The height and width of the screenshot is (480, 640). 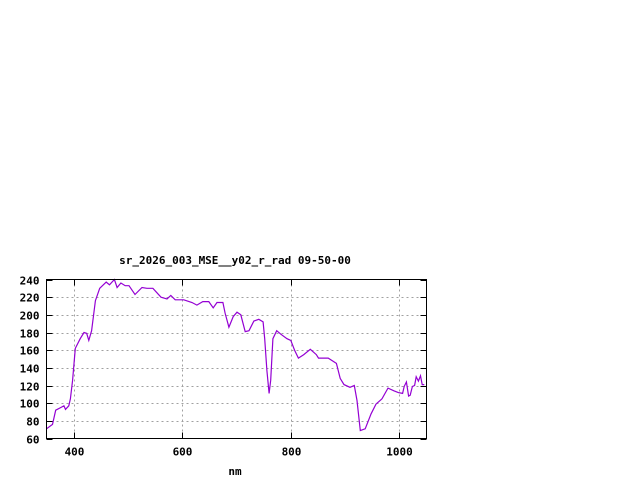 What do you see at coordinates (75, 452) in the screenshot?
I see `x-tick-label: 400` at bounding box center [75, 452].